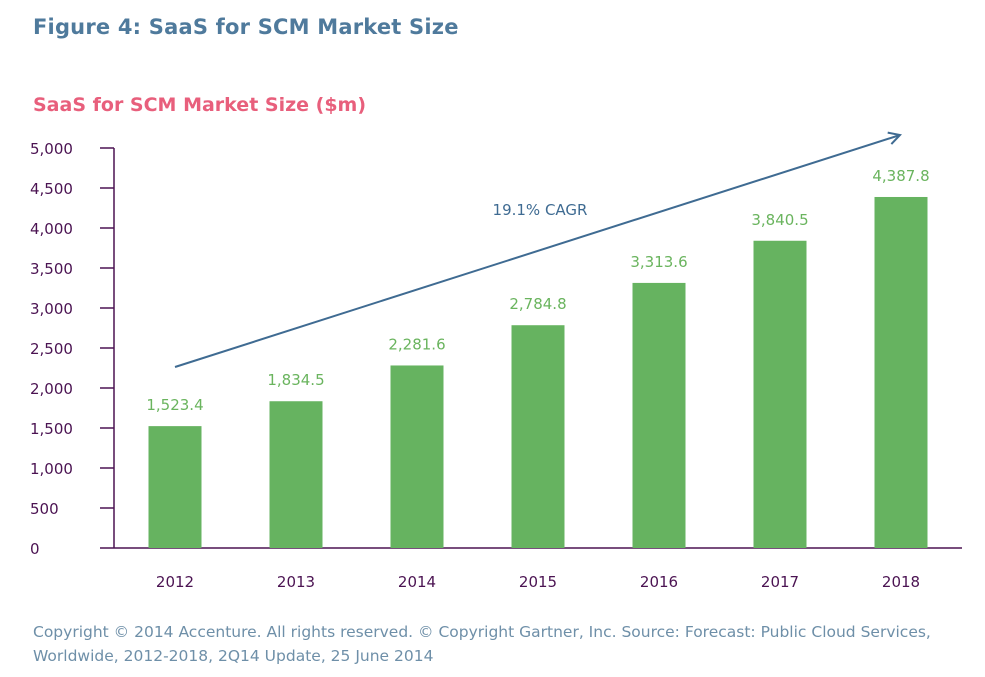  I want to click on x-axis: 2012 2013 2014 2015 2016 2017 2018, so click(531, 569).